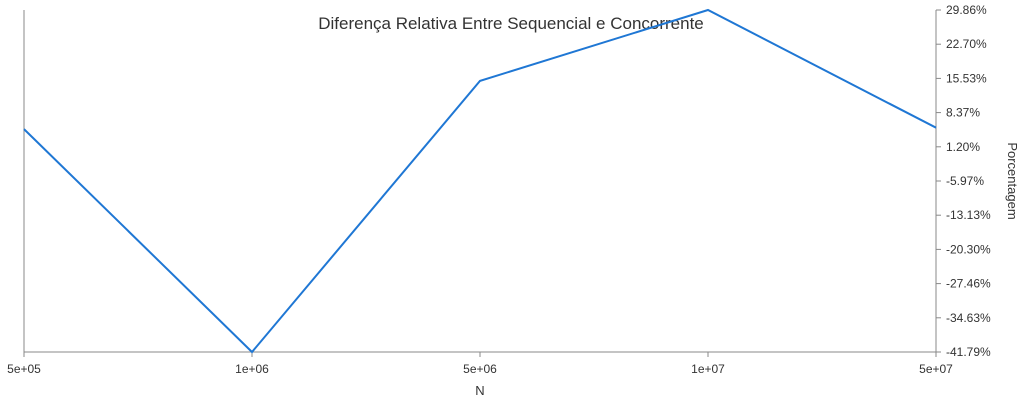 The height and width of the screenshot is (400, 1024). What do you see at coordinates (963, 113) in the screenshot?
I see `y-tick-label: 8.37%` at bounding box center [963, 113].